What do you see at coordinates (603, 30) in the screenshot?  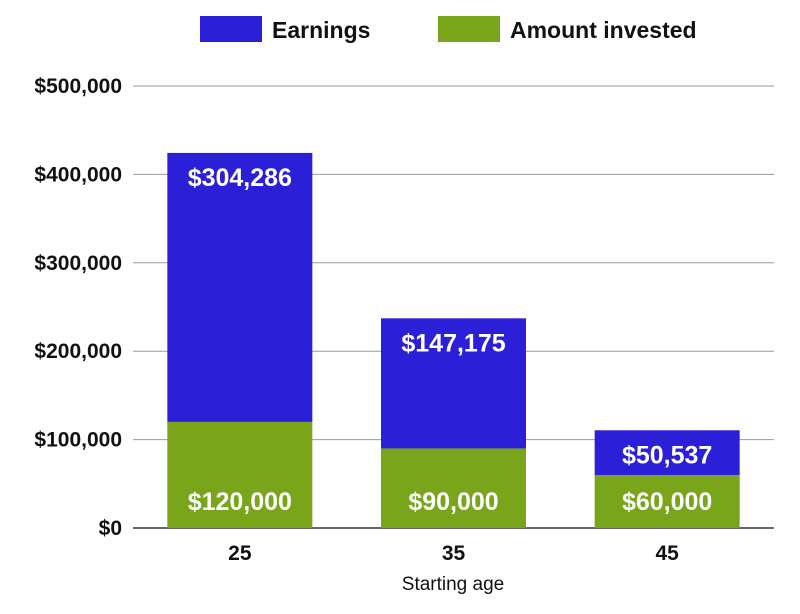 I see `legend-label: Amount invested` at bounding box center [603, 30].